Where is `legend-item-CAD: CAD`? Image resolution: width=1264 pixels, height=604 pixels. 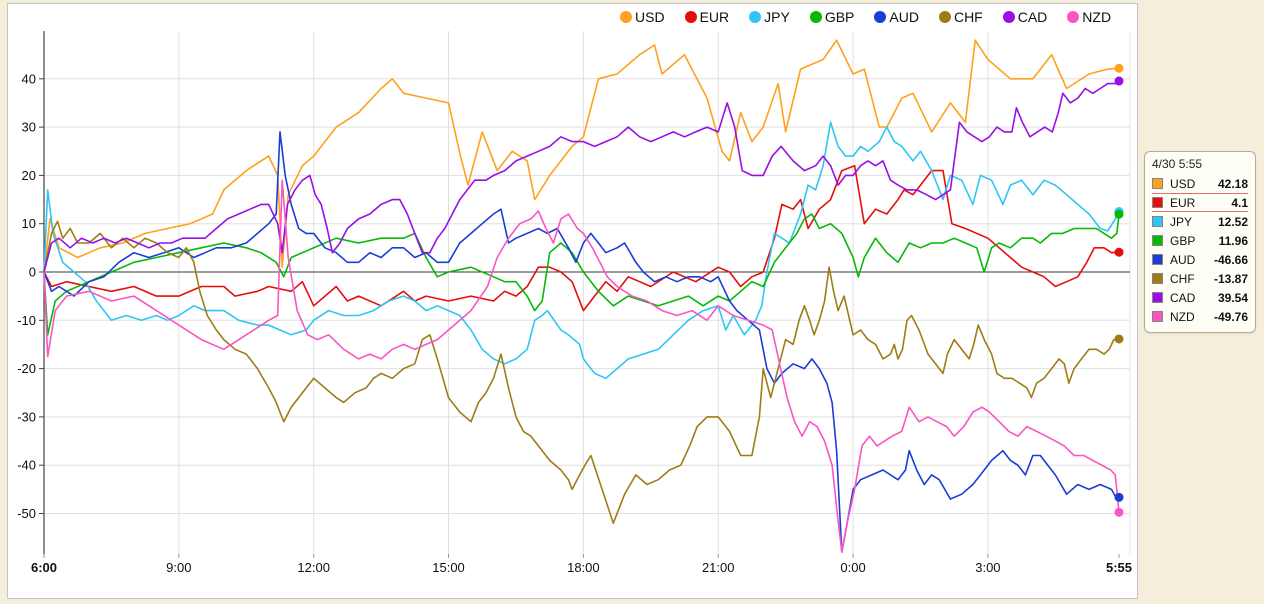 legend-item-CAD: CAD is located at coordinates (1025, 17).